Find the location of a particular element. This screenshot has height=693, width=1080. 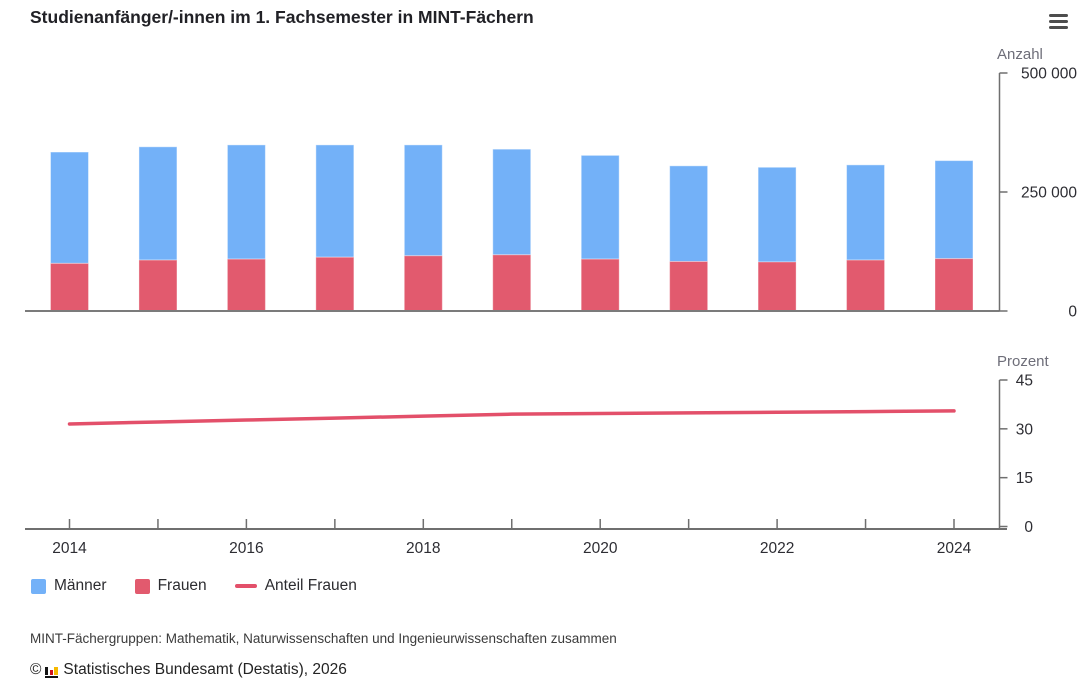

bar-frauen-2017 is located at coordinates (335, 284).